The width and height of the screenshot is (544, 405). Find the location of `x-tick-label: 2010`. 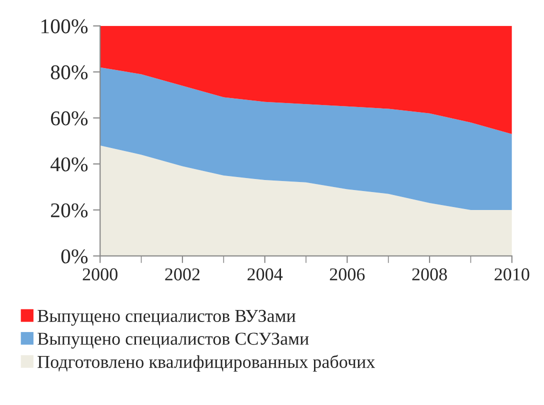

x-tick-label: 2010 is located at coordinates (512, 274).